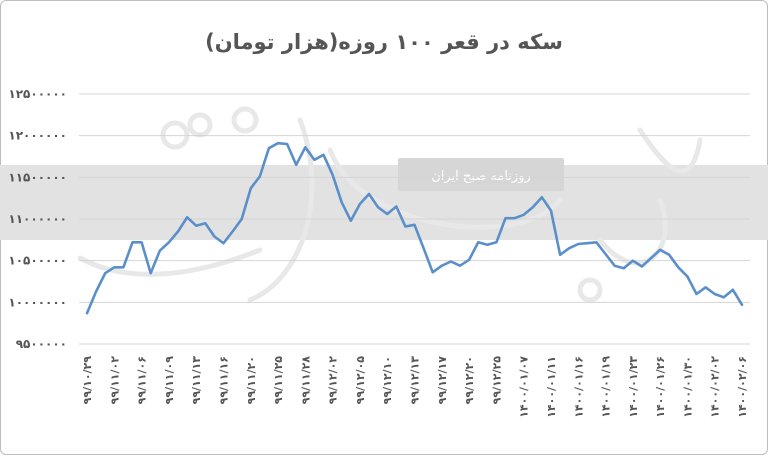 The width and height of the screenshot is (768, 455). What do you see at coordinates (578, 387) in the screenshot?
I see `x-tick-label: ۱۴۰۰/۰۱/۱۶` at bounding box center [578, 387].